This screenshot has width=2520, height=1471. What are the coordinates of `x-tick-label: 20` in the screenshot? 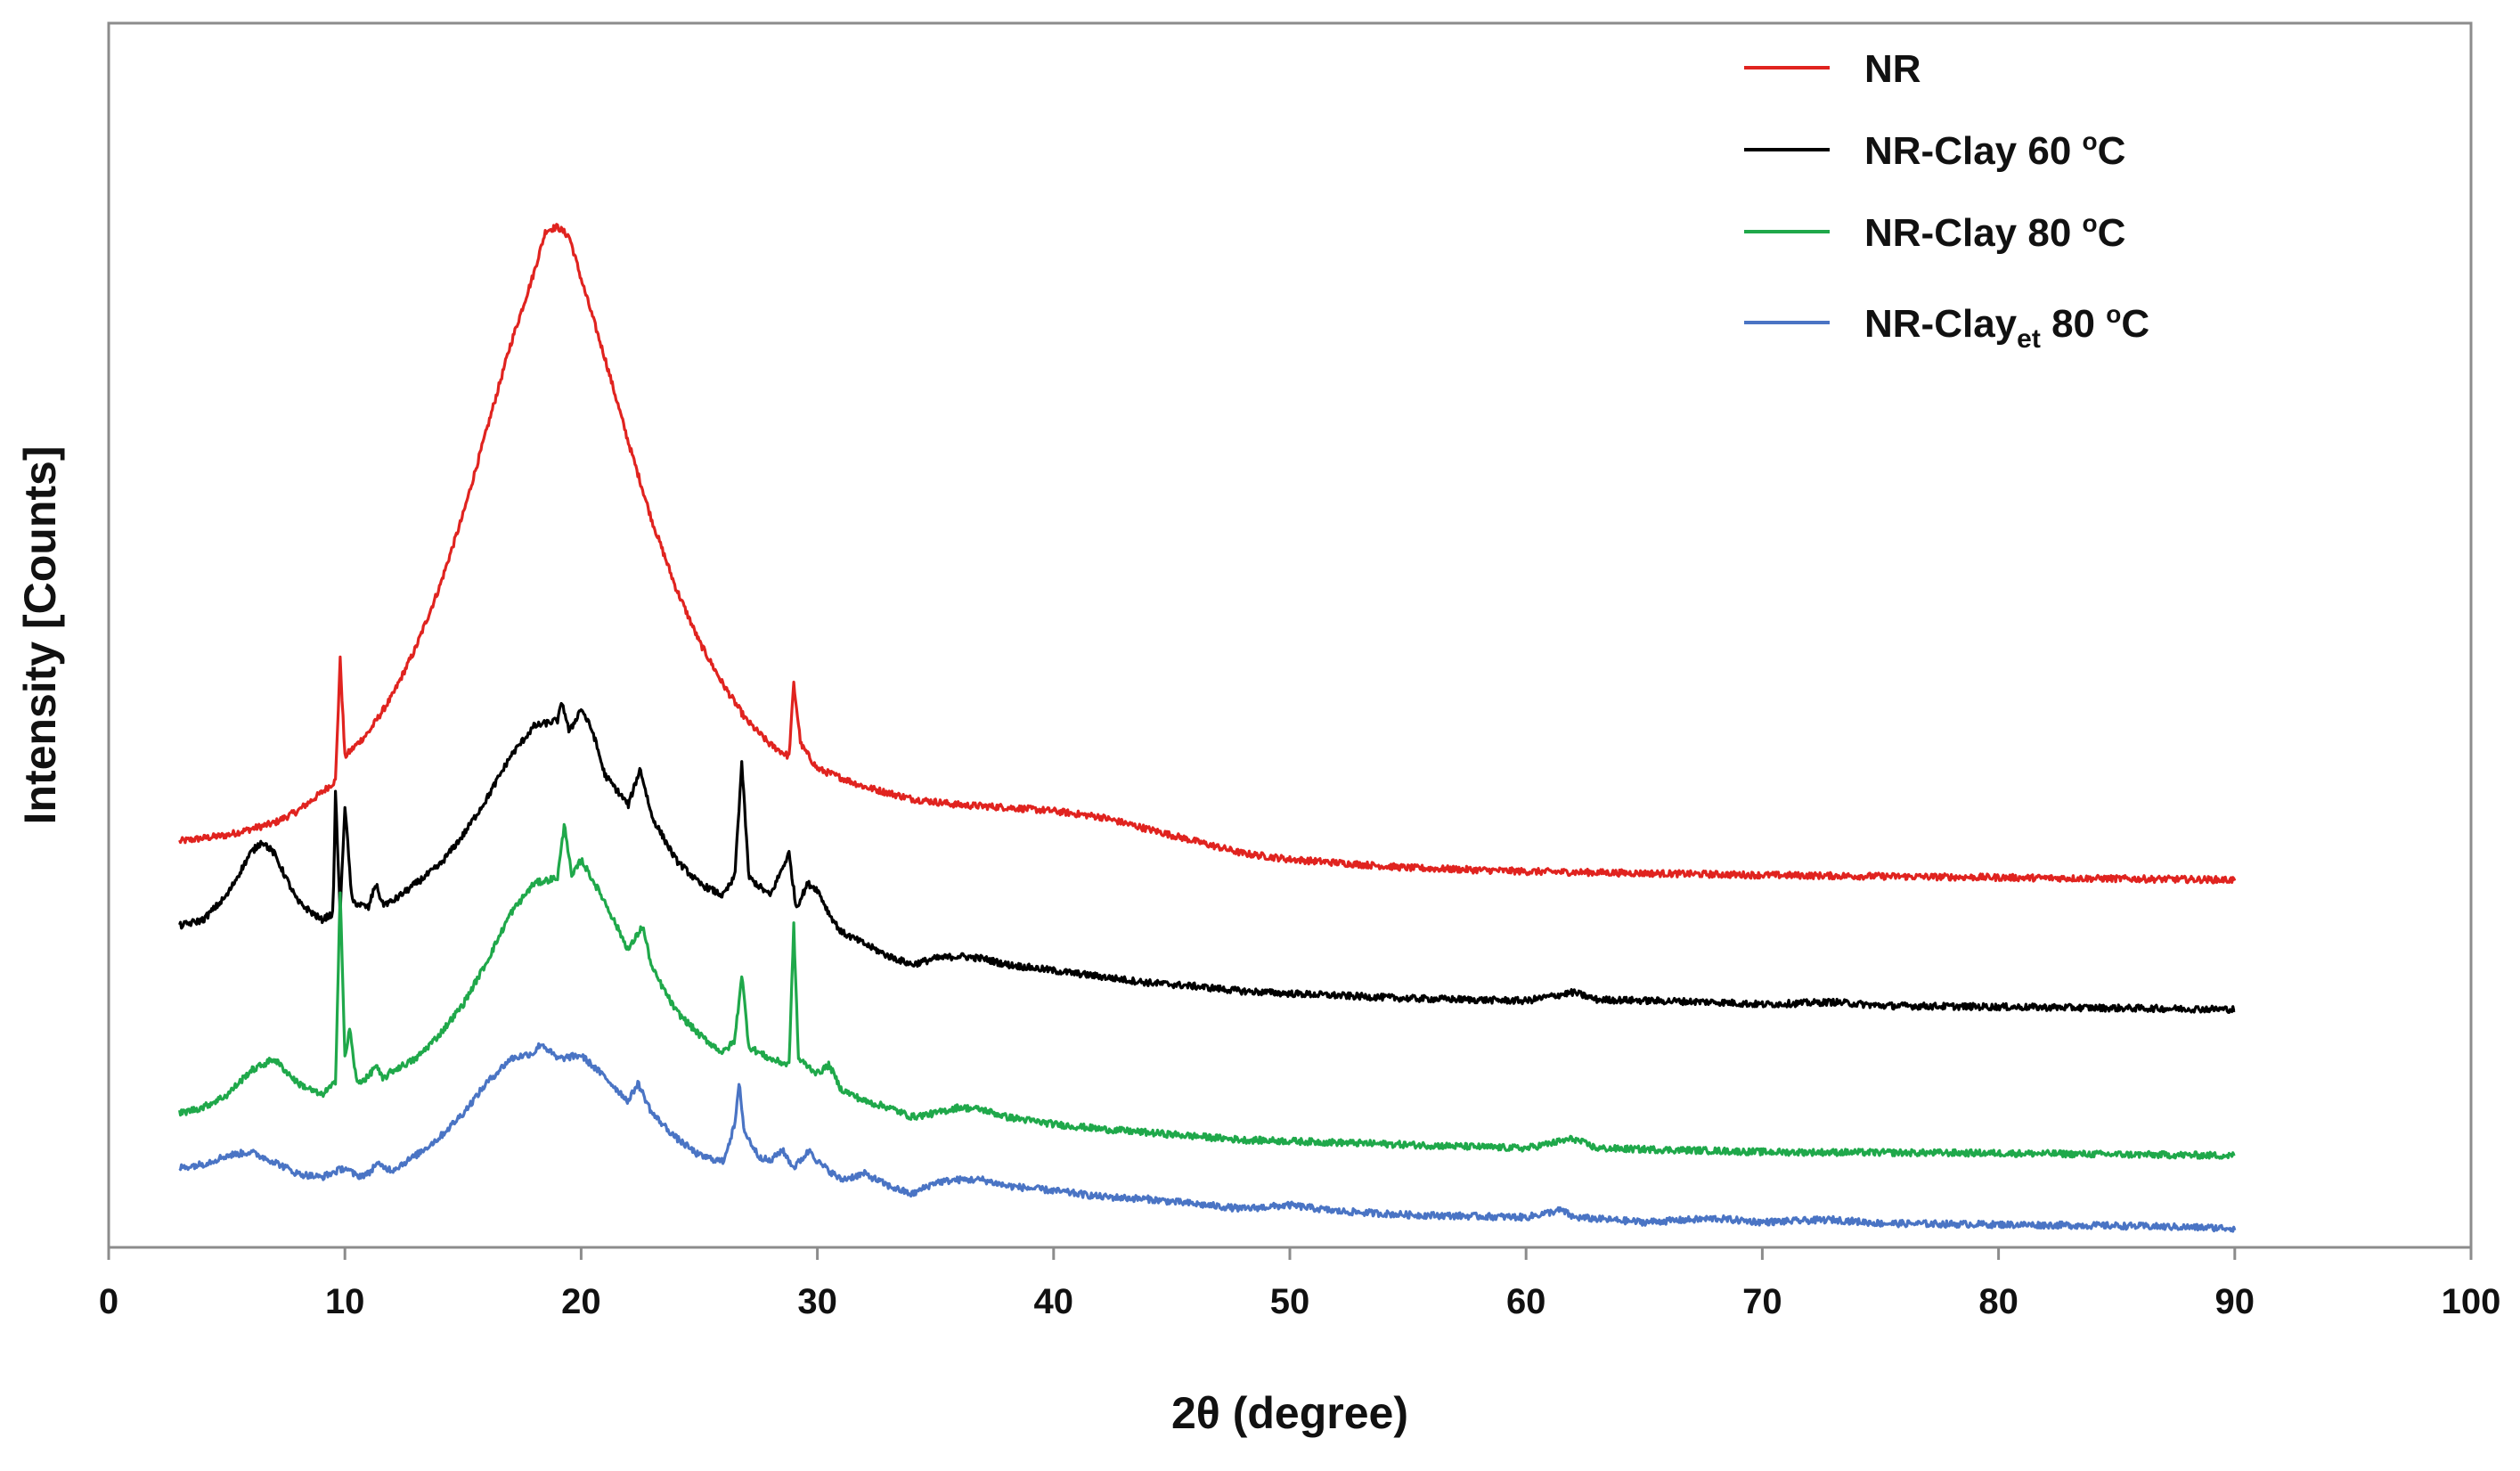 It's located at (581, 1302).